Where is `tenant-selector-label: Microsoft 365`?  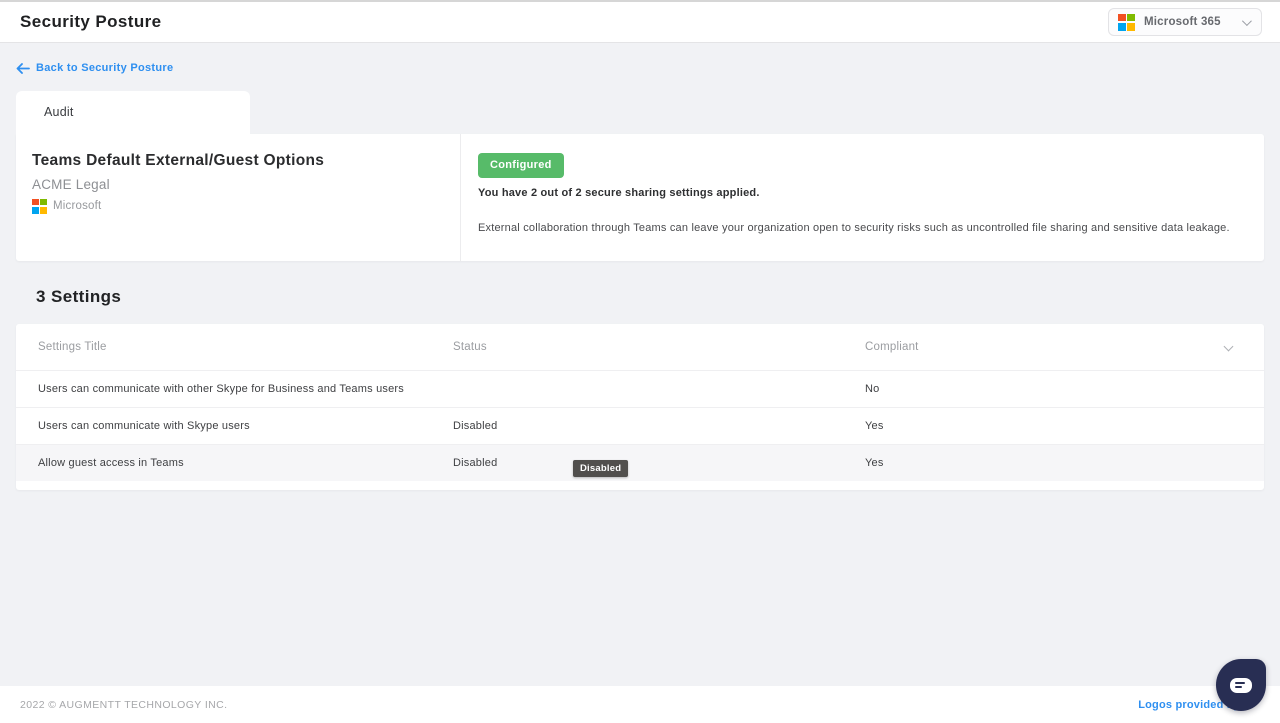
tenant-selector-label: Microsoft 365 is located at coordinates (1182, 22).